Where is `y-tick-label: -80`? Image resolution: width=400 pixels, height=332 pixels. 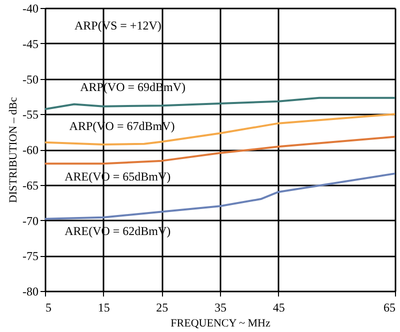 y-tick-label: -80 is located at coordinates (30, 291).